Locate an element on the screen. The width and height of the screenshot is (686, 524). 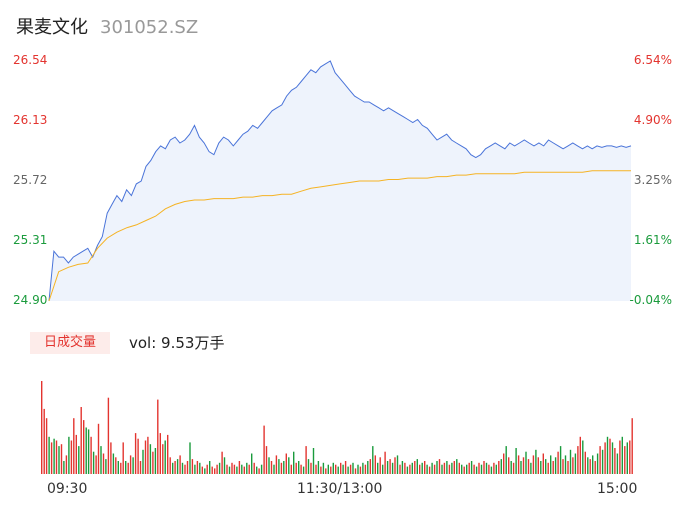
volume-badge: 日成交量 is located at coordinates (70, 343).